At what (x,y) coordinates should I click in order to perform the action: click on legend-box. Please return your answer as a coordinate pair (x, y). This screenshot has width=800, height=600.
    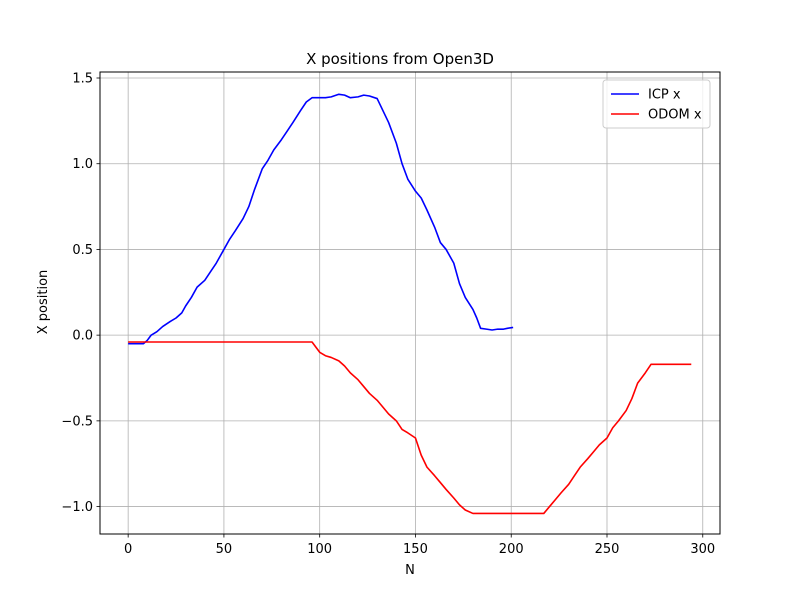
    Looking at the image, I should click on (656, 104).